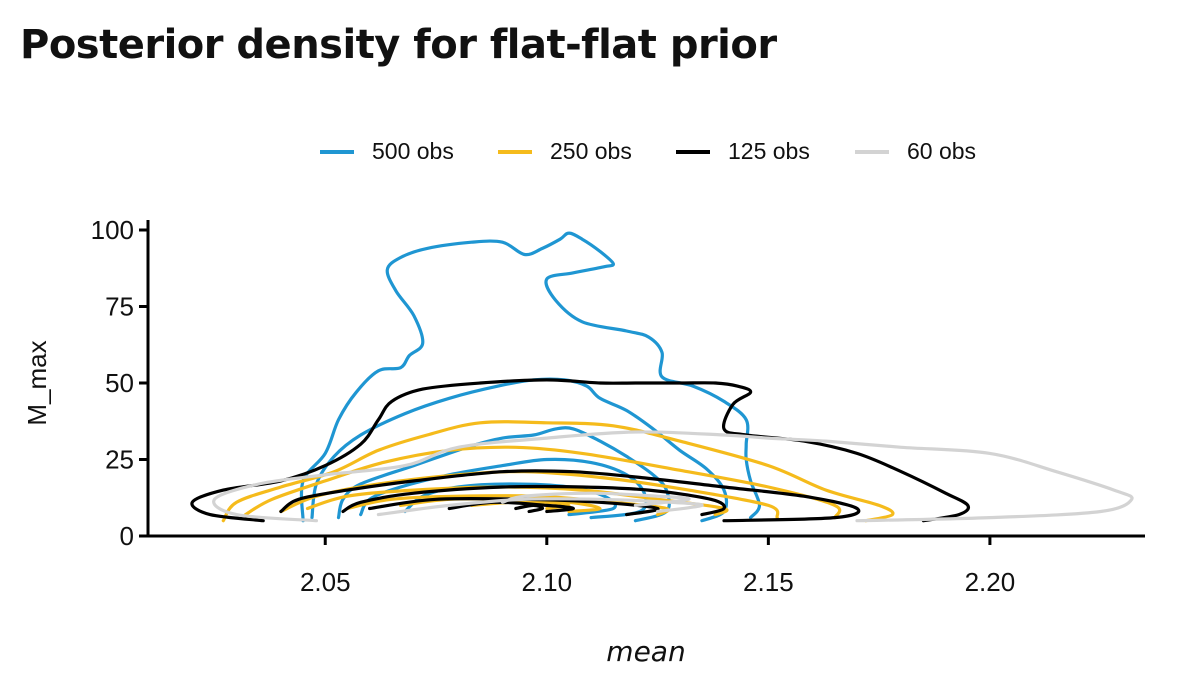 Image resolution: width=1197 pixels, height=683 pixels. I want to click on y-tick-label: 75, so click(119, 307).